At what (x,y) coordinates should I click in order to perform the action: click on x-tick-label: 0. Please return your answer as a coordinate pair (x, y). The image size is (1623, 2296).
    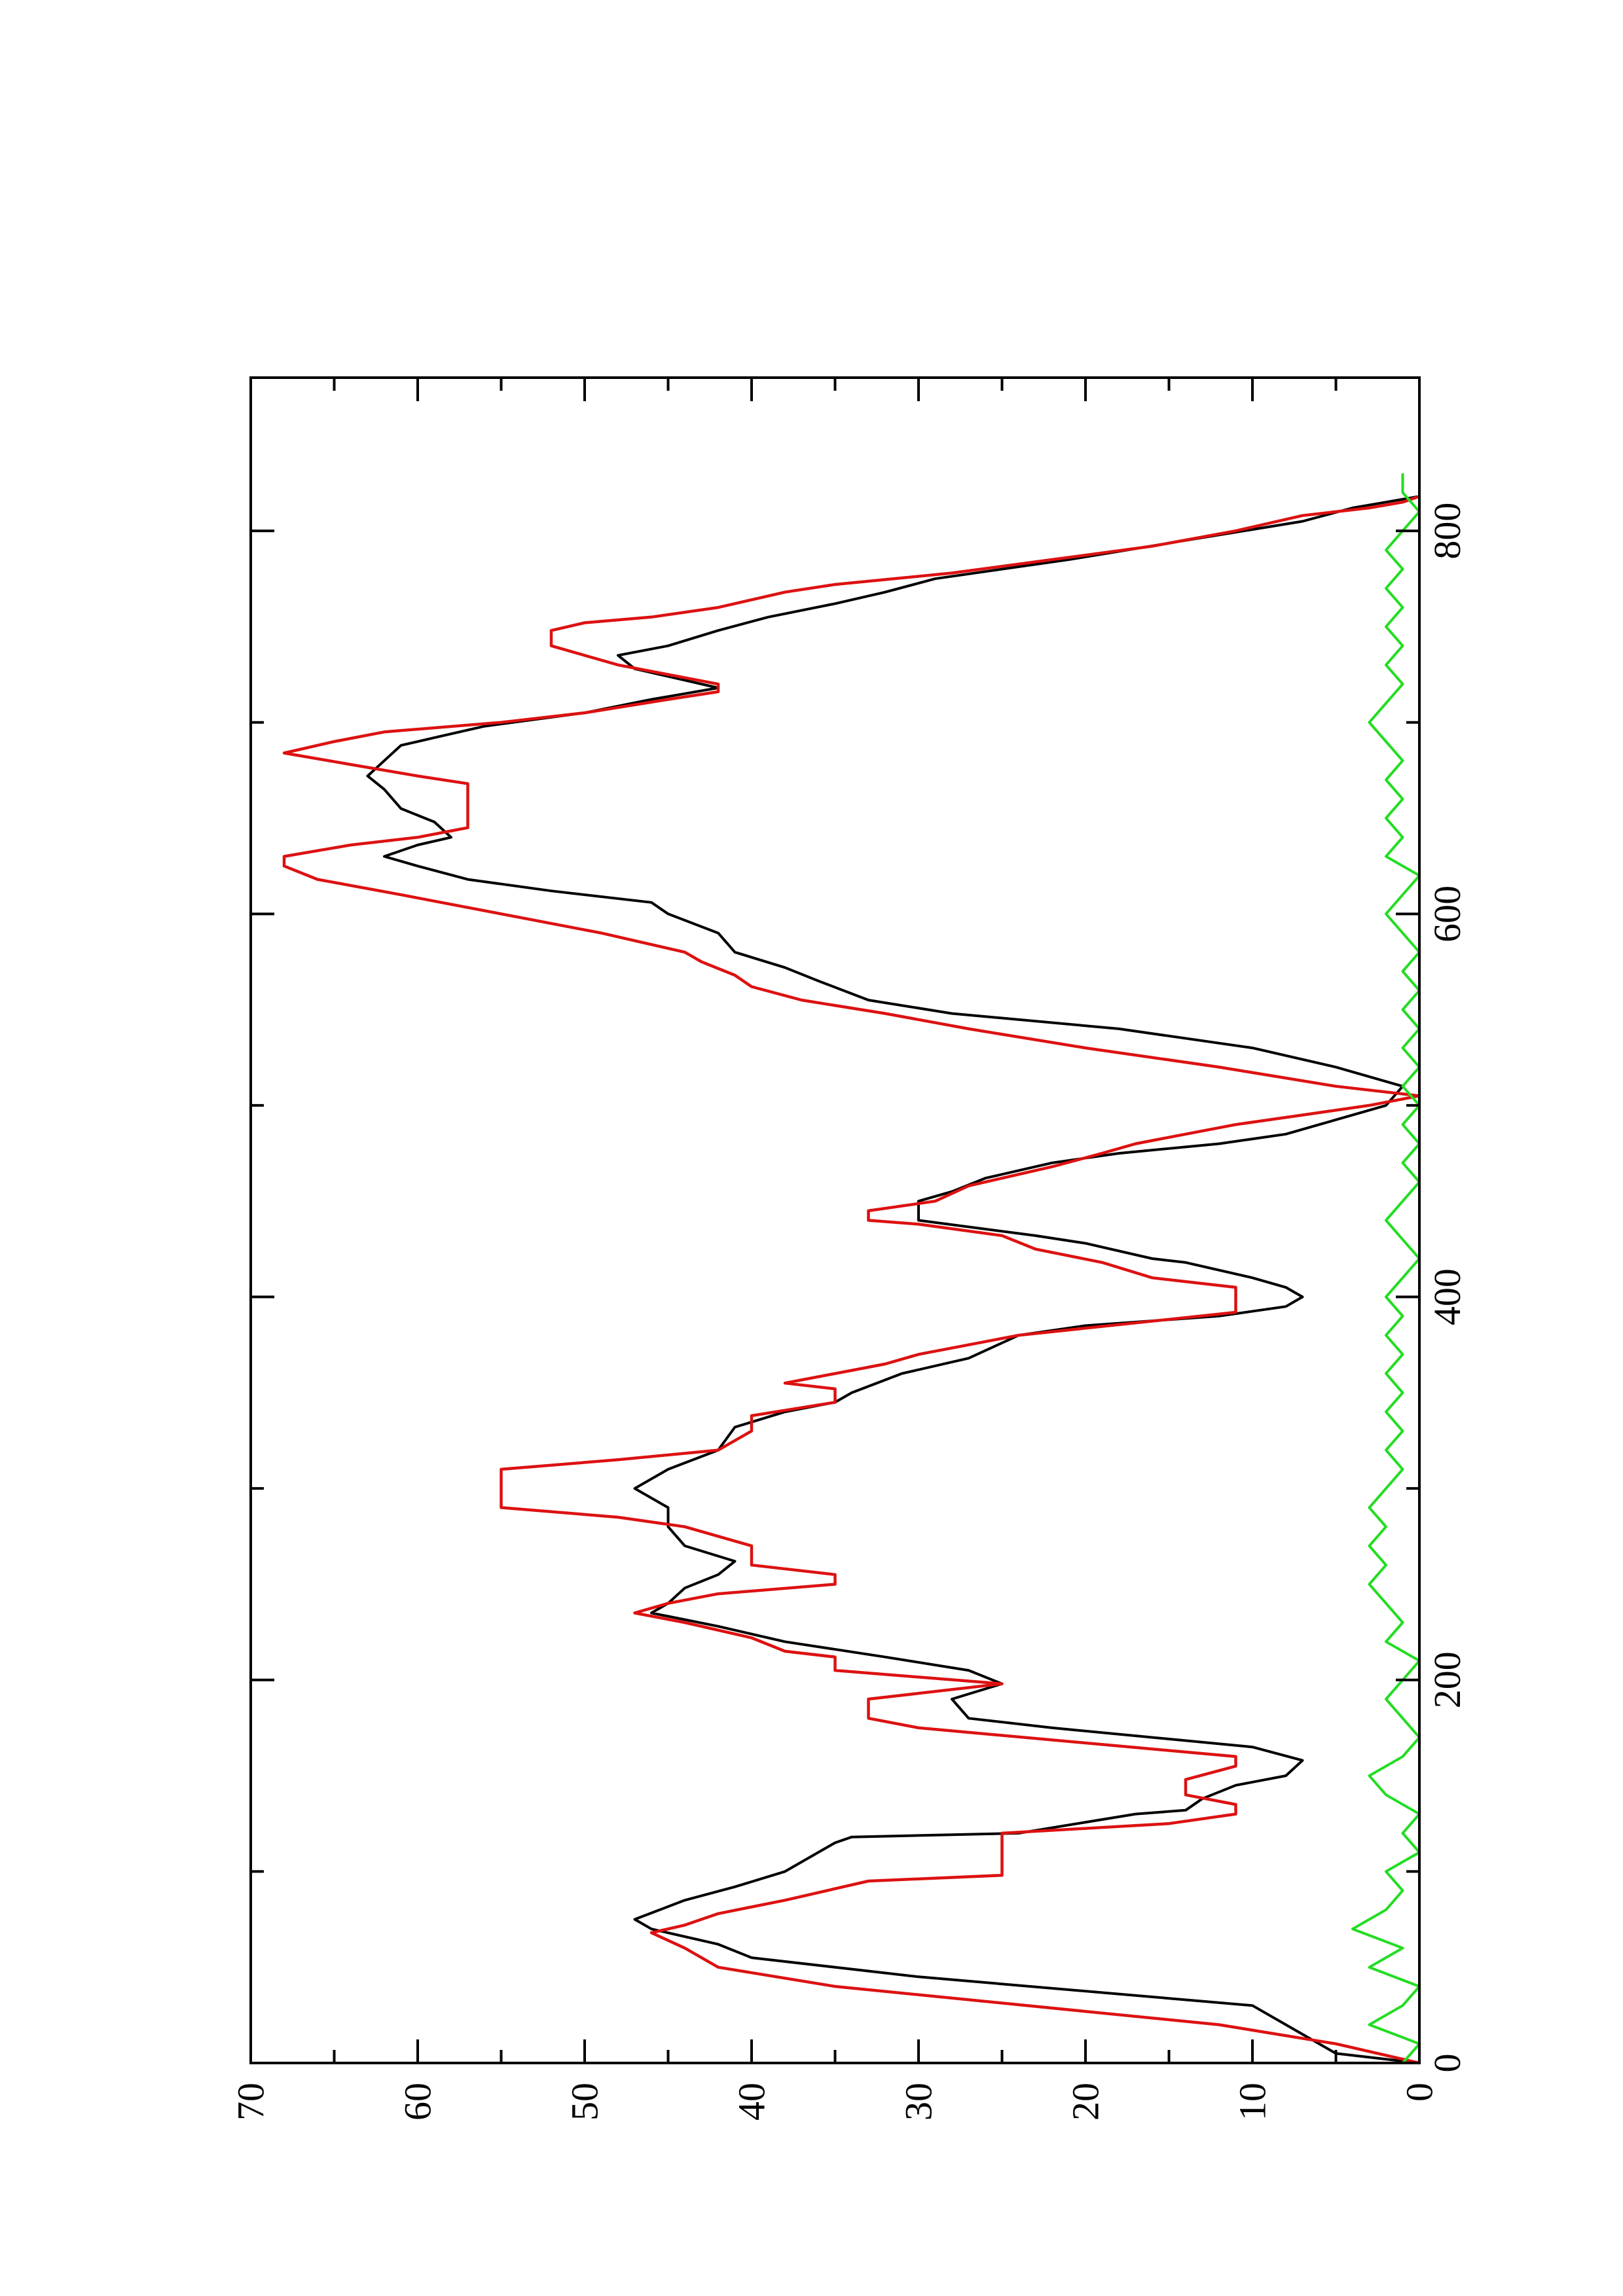
    Looking at the image, I should click on (1447, 2063).